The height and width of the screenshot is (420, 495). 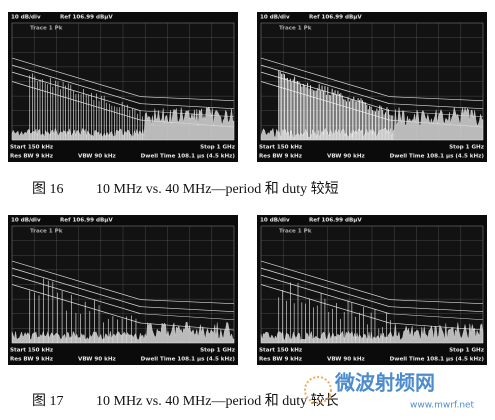 What do you see at coordinates (217, 401) in the screenshot?
I see `caption-text: 10 MHz vs. 40 MHz—period 和 duty 较长` at bounding box center [217, 401].